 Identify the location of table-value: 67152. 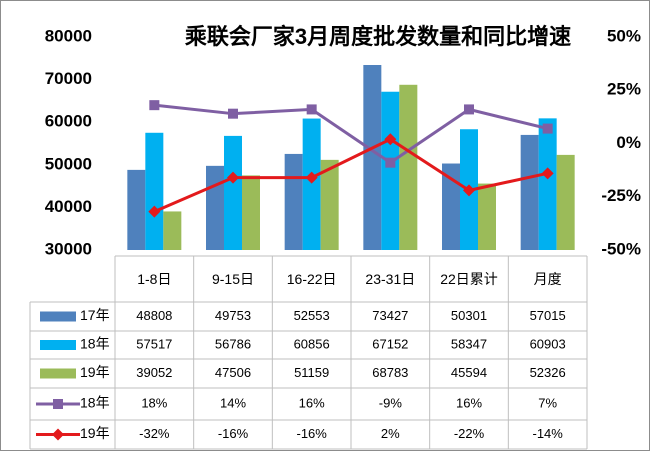
(390, 343).